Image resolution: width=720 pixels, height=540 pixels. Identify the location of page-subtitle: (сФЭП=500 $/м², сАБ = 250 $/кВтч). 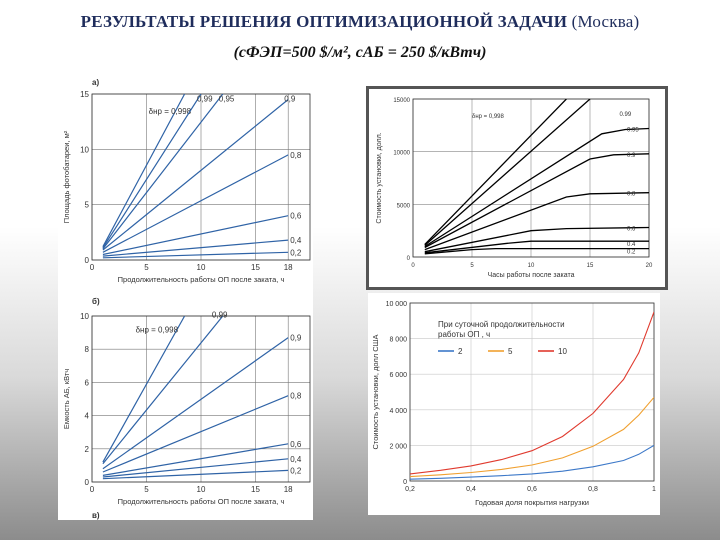
(360, 52).